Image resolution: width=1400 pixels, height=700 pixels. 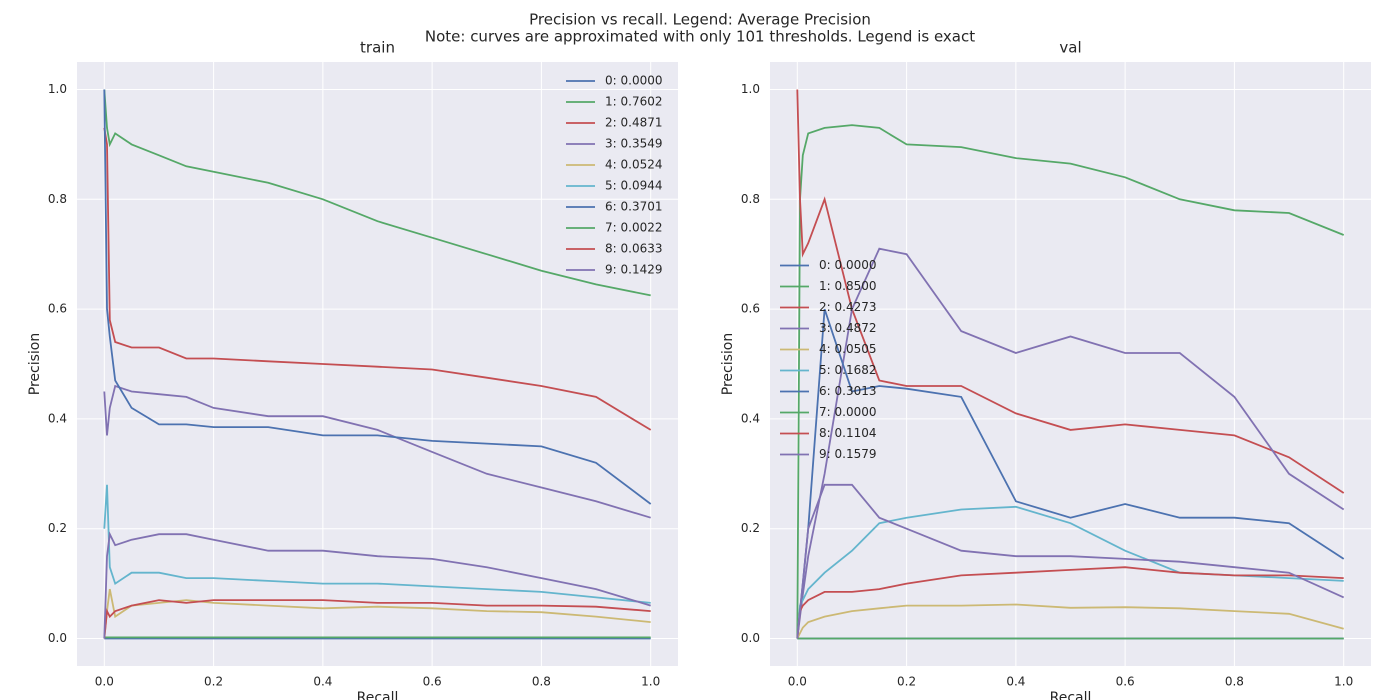 What do you see at coordinates (1070, 48) in the screenshot?
I see `axes-title: val` at bounding box center [1070, 48].